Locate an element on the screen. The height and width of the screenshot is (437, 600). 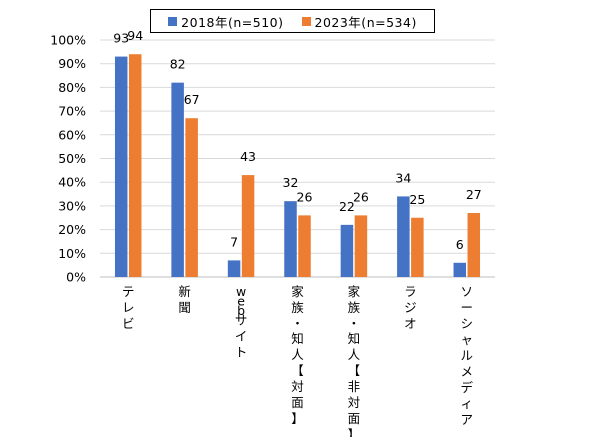
y-tick-label: 100% is located at coordinates (68, 40).